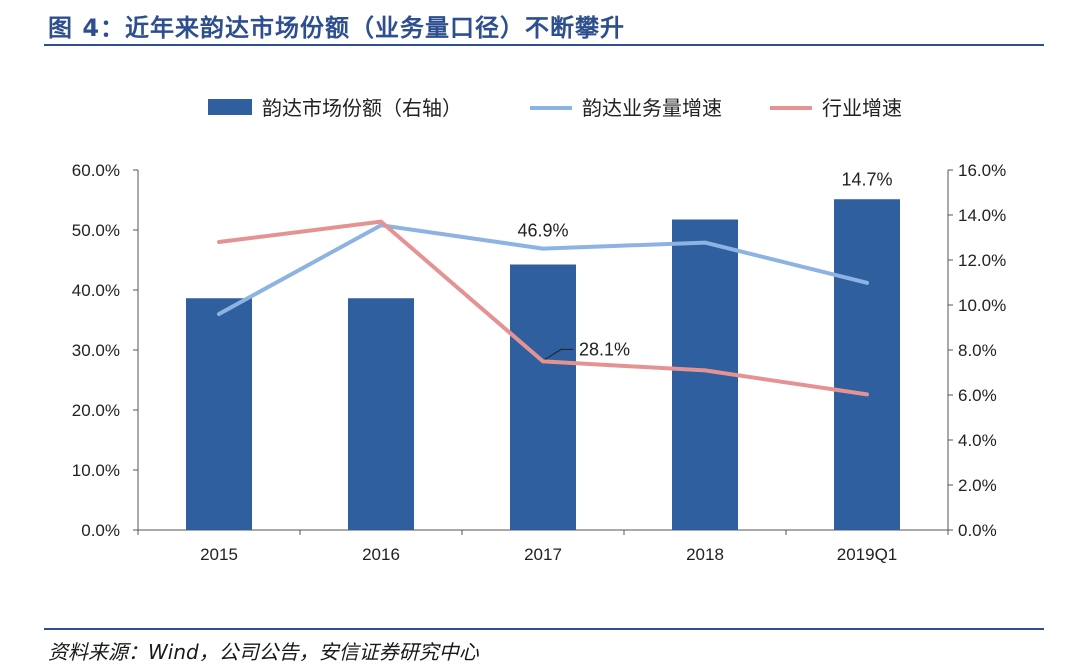  Describe the element at coordinates (362, 108) in the screenshot. I see `legend-label-market-share: 韵达市场份额（右轴）` at that location.